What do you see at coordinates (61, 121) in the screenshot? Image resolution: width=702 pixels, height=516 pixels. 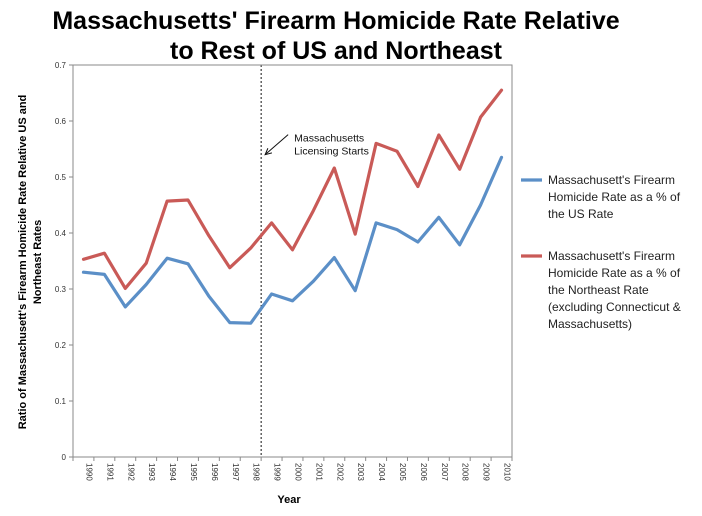 I see `y-tick-label: 0.6` at bounding box center [61, 121].